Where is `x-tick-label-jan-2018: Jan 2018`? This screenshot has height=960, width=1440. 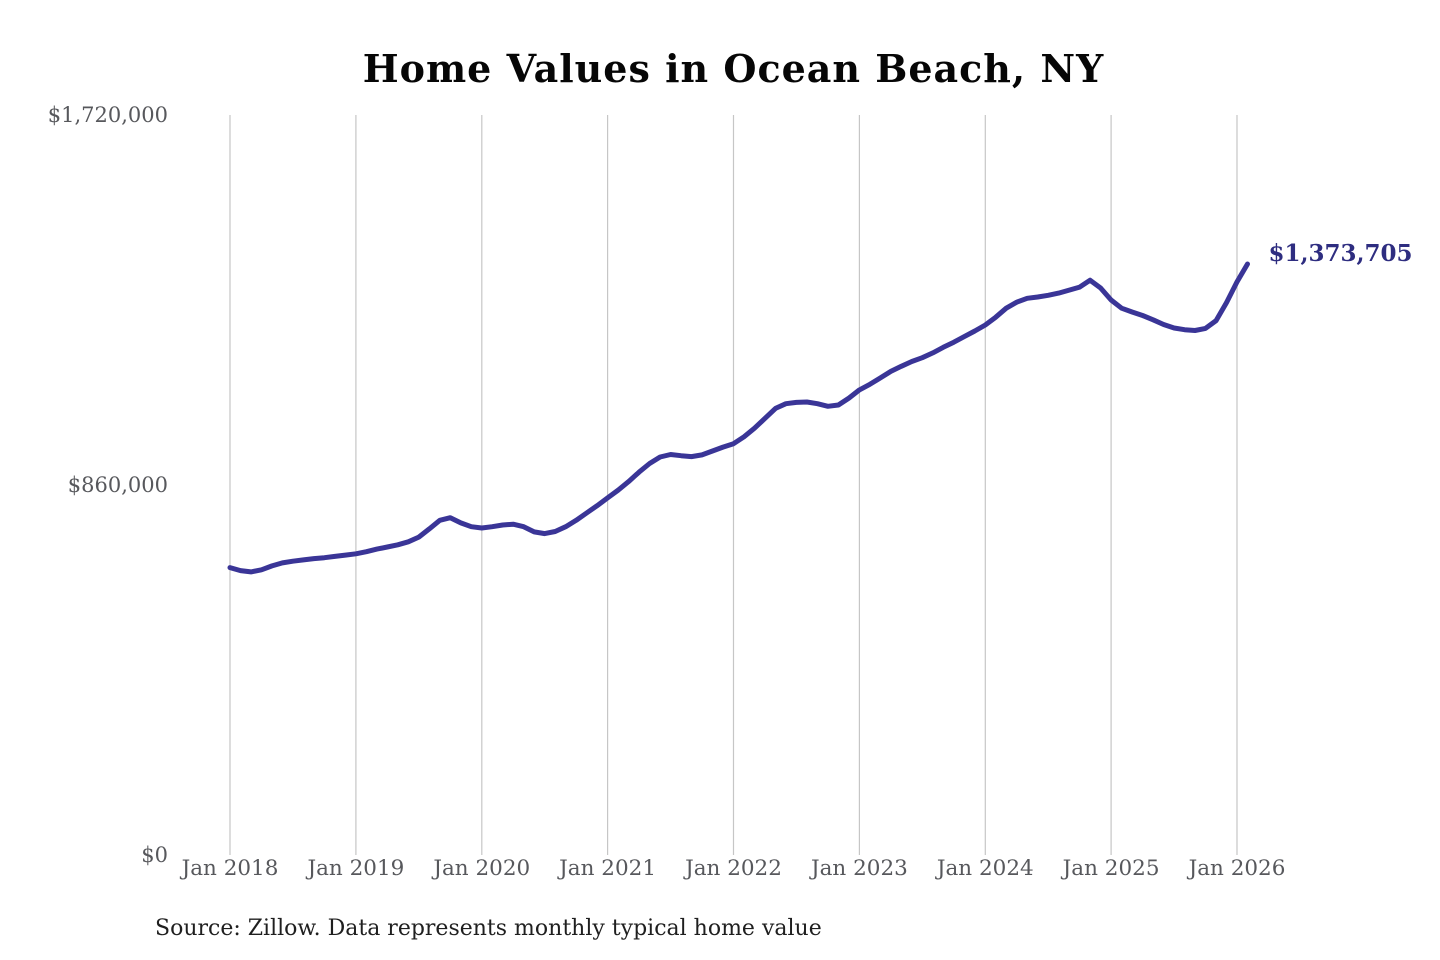
x-tick-label-jan-2018: Jan 2018 is located at coordinates (230, 868).